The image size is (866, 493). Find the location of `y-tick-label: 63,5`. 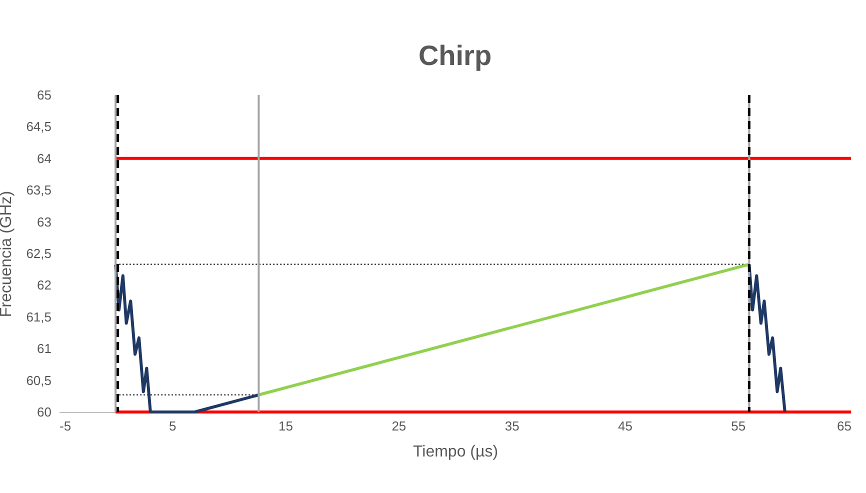

y-tick-label: 63,5 is located at coordinates (39, 190).